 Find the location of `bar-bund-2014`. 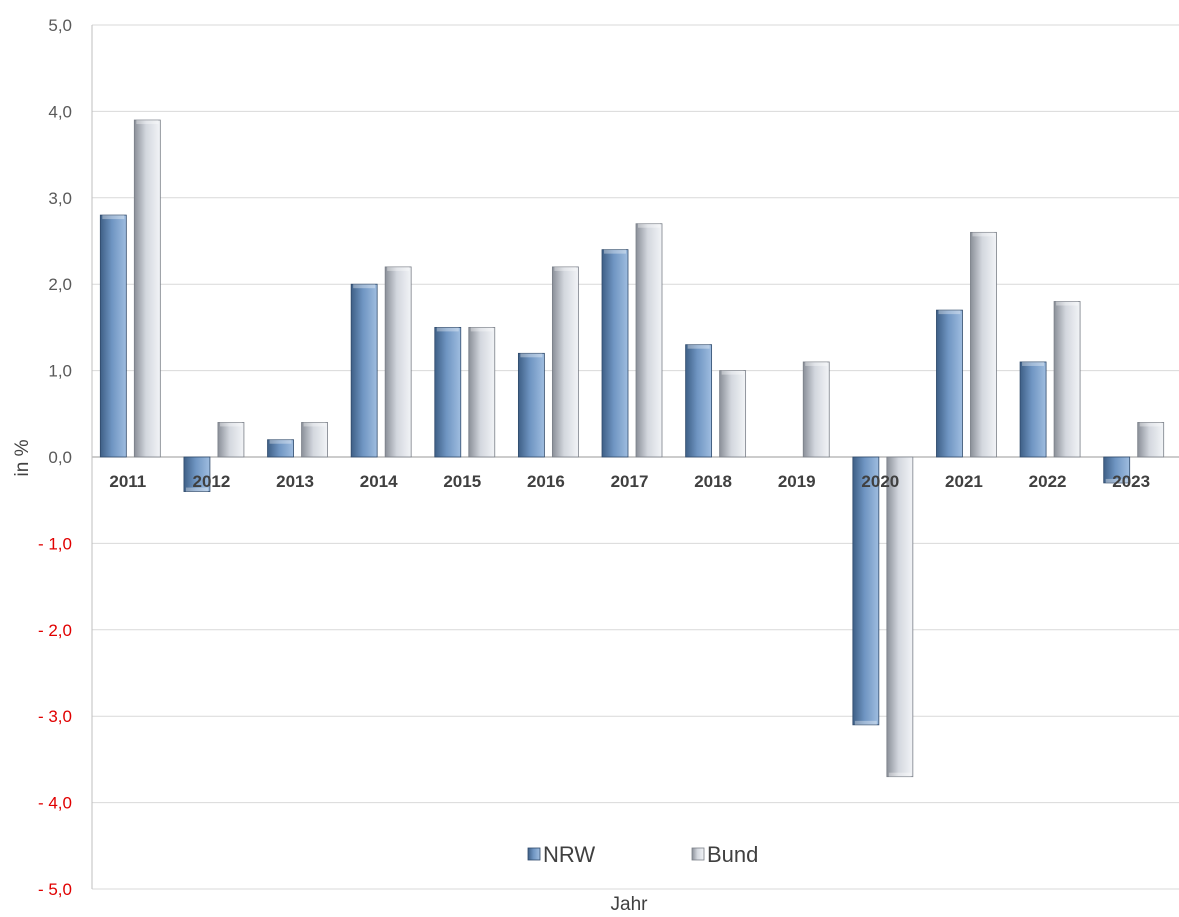

bar-bund-2014 is located at coordinates (398, 362).